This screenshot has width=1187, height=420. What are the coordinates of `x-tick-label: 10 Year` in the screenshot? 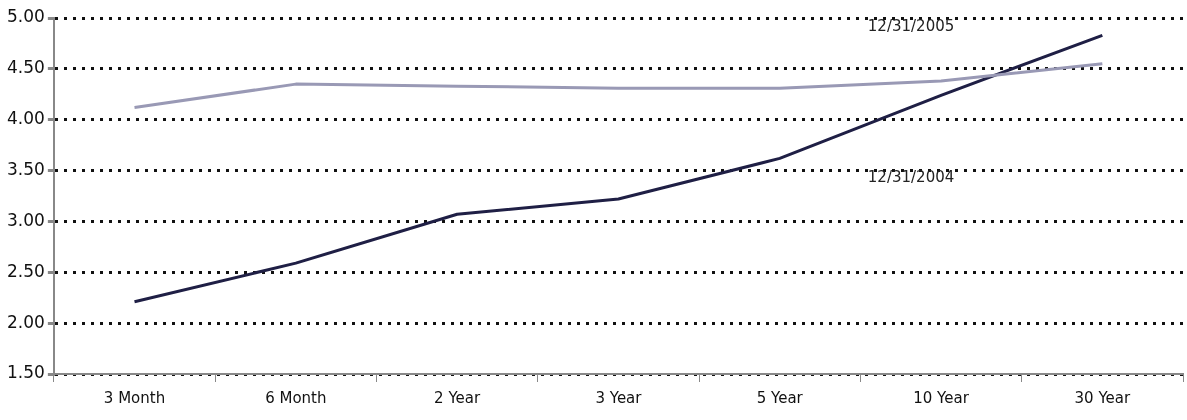 It's located at (941, 397).